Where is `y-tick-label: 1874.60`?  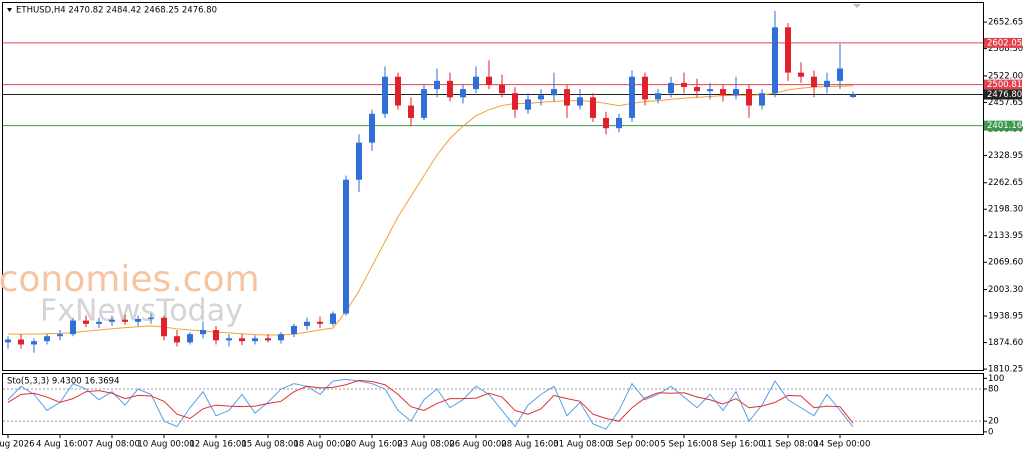 y-tick-label: 1874.60 is located at coordinates (1005, 343).